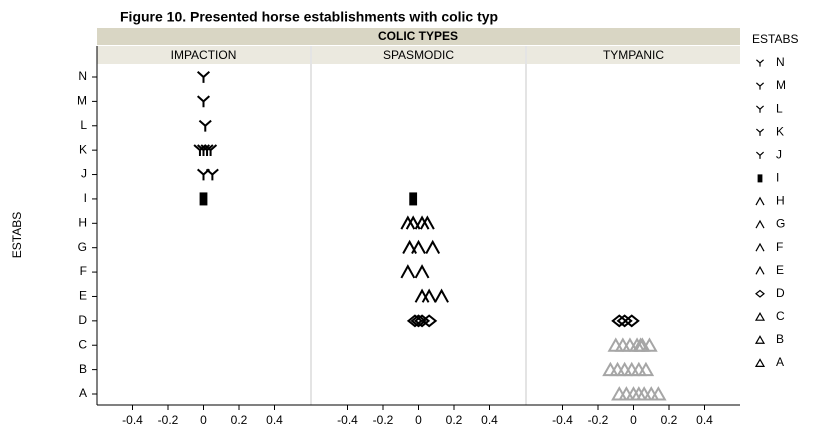 The image size is (816, 428). I want to click on legend-label: D, so click(780, 293).